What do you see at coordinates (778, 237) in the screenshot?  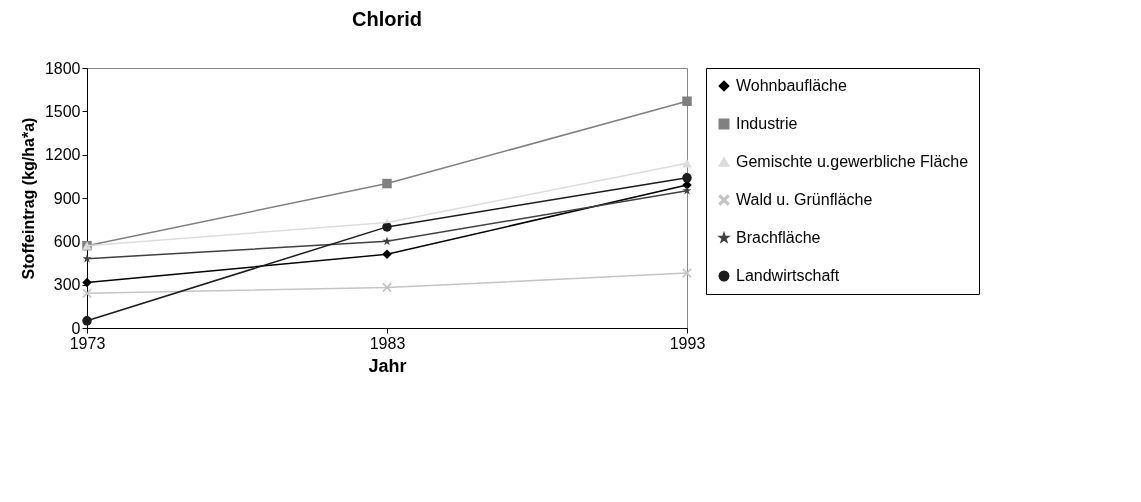 I see `legend-label: Brachfläche` at bounding box center [778, 237].